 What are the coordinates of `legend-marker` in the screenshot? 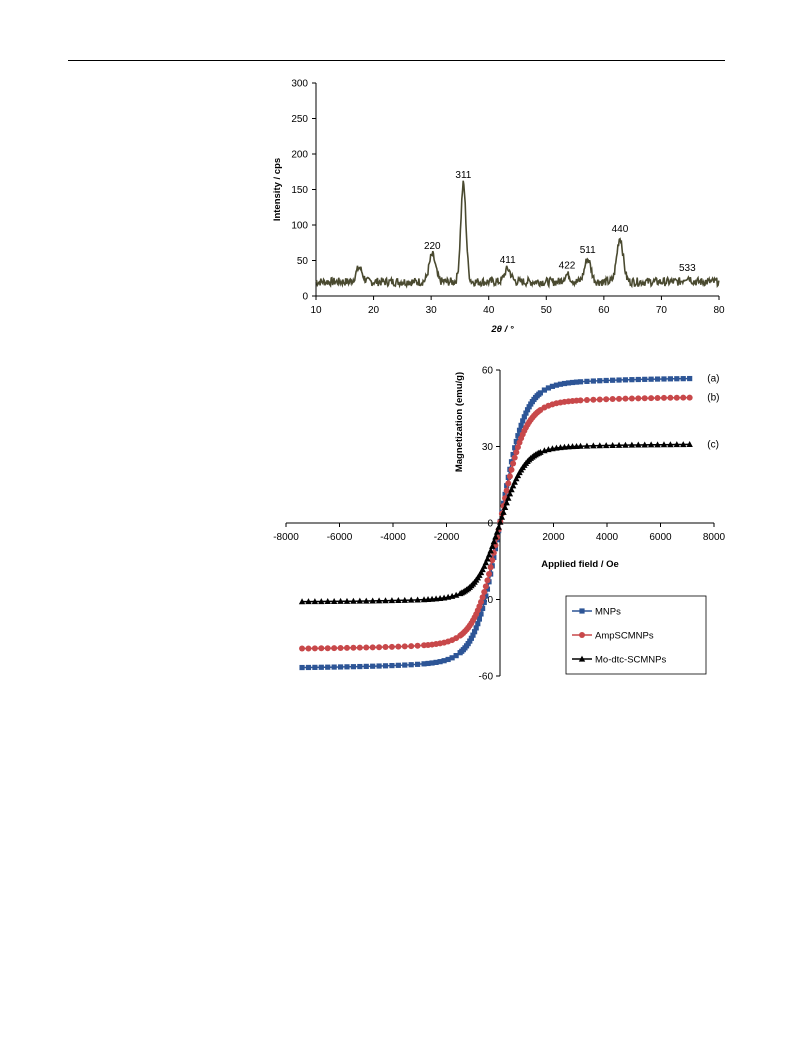 It's located at (582, 658).